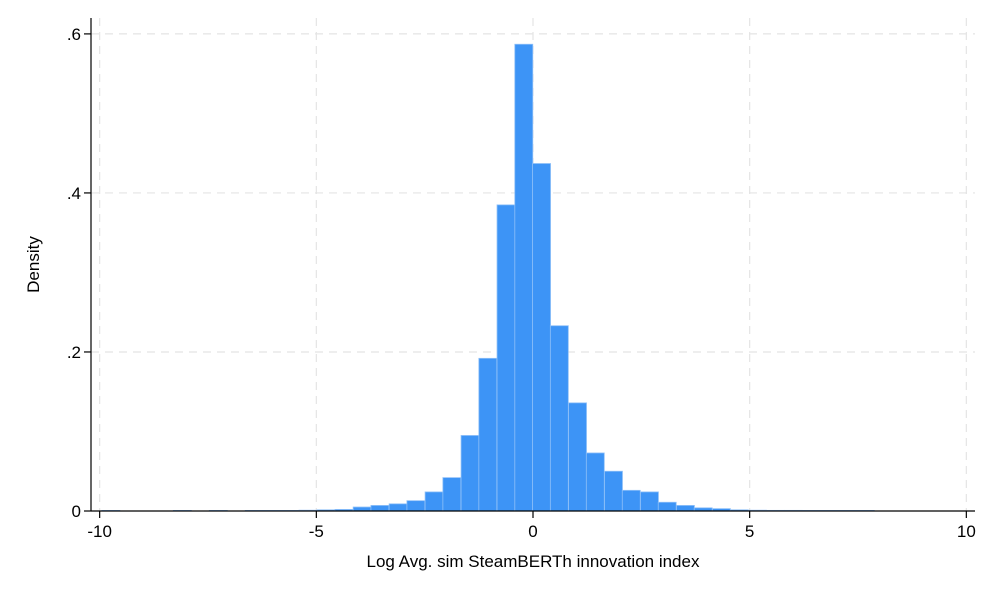 The height and width of the screenshot is (603, 996). What do you see at coordinates (79, 273) in the screenshot?
I see `y-axis-ticks: 0 .2 .4 .6` at bounding box center [79, 273].